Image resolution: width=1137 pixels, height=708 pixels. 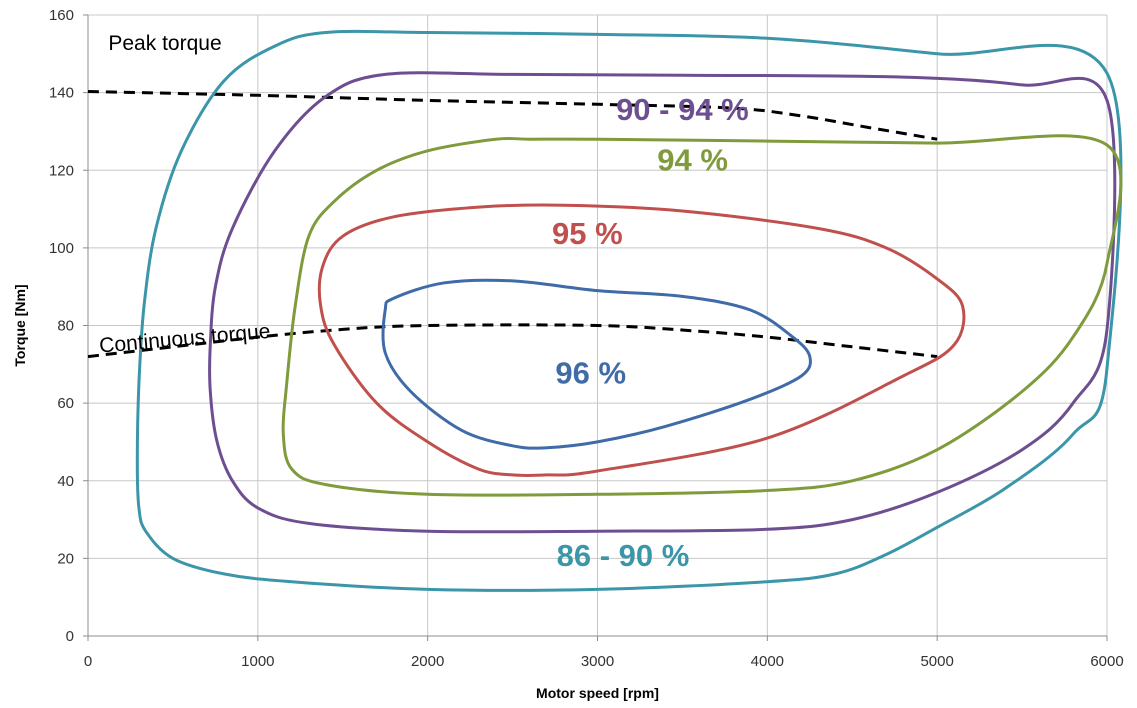 What do you see at coordinates (767, 661) in the screenshot?
I see `x-tick-label: 4000` at bounding box center [767, 661].